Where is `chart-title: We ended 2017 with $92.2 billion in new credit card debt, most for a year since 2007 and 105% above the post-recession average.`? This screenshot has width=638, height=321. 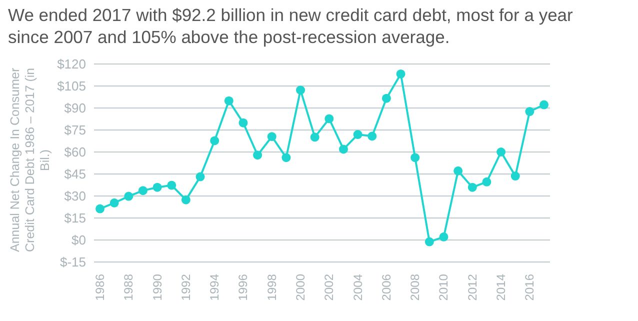 chart-title: We ended 2017 with $92.2 billion in new credit card debt, most for a year since 2007 and 105% above the post-recession average. is located at coordinates (291, 26).